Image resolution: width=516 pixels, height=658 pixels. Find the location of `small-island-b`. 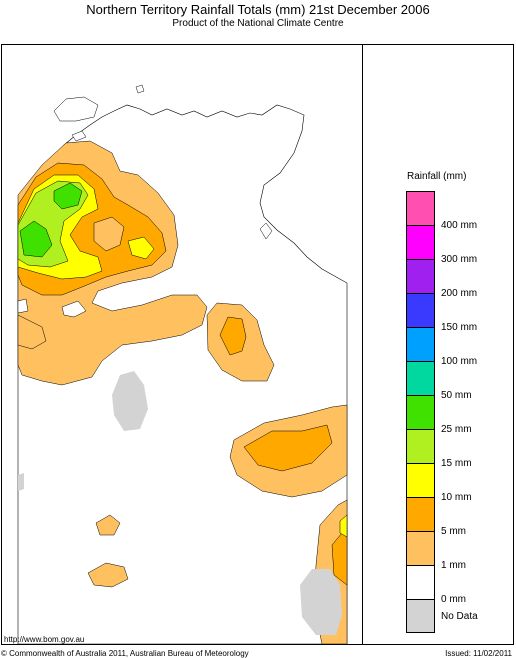

small-island-b is located at coordinates (140, 89).